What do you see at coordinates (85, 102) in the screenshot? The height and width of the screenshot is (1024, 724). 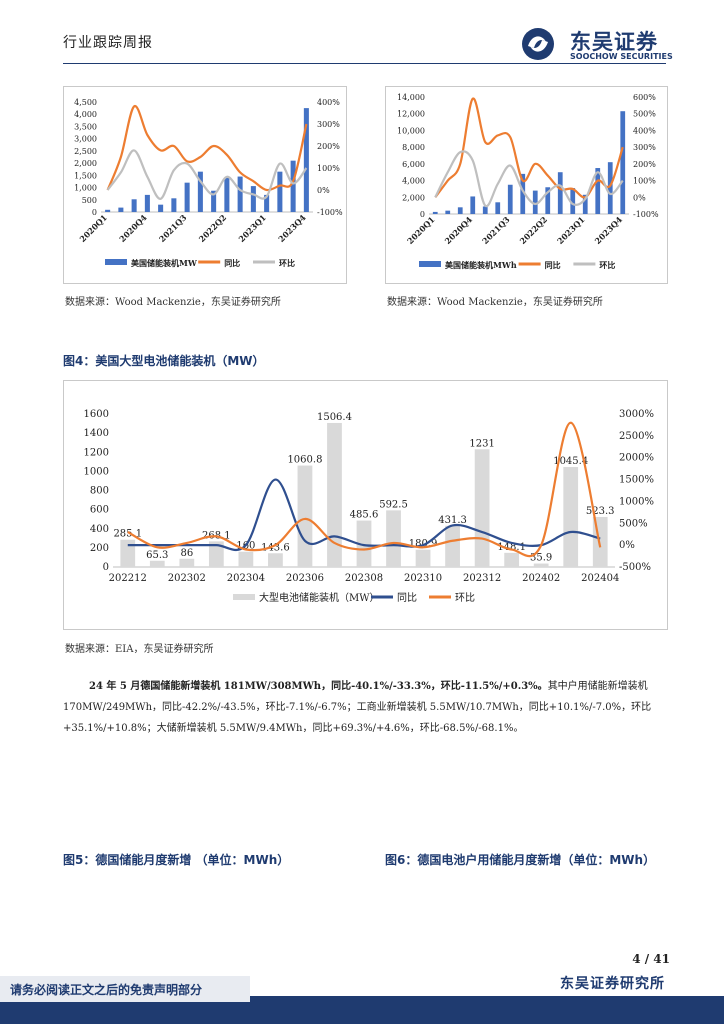 I see `y-tick-label: 4,500` at bounding box center [85, 102].